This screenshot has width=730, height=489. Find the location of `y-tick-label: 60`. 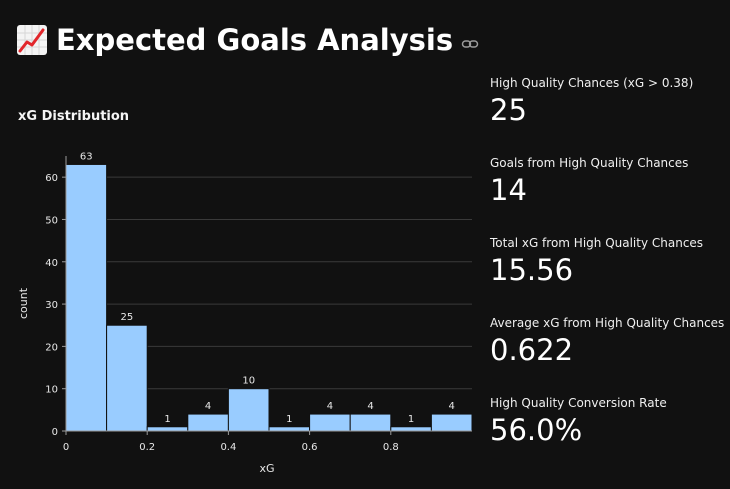

y-tick-label: 60 is located at coordinates (51, 178).